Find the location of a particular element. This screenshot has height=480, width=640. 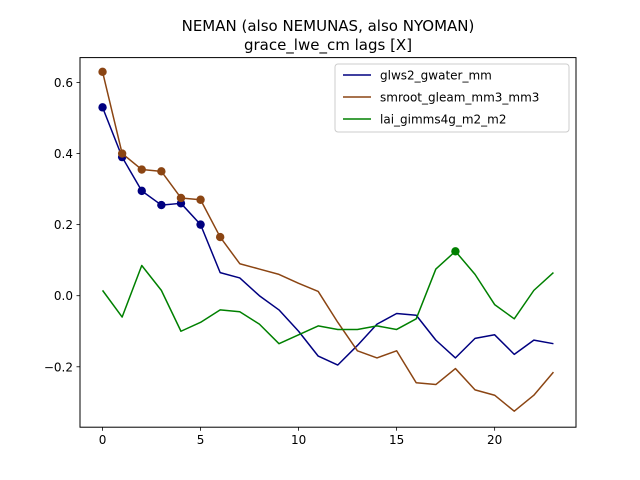

chart-title: NEMAN (also NEMUNAS, also NYOMAN) is located at coordinates (328, 26).